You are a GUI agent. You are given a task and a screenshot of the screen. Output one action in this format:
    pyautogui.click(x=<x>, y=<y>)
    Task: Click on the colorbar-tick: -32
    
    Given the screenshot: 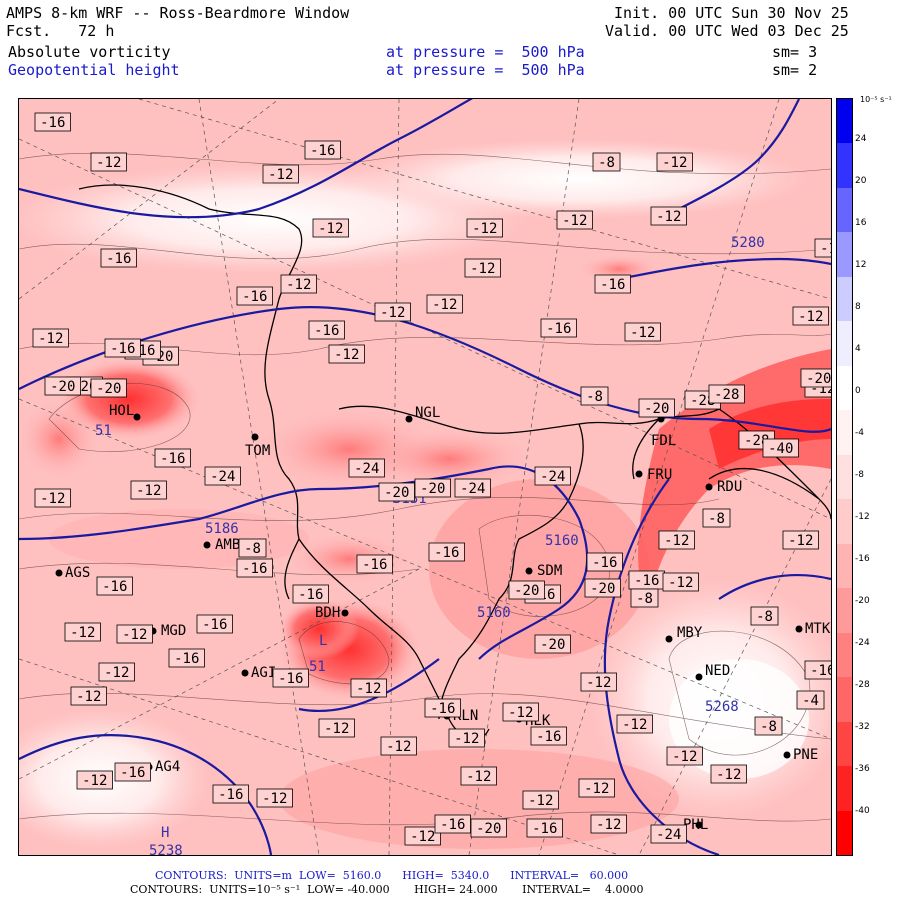 What is the action you would take?
    pyautogui.click(x=862, y=727)
    